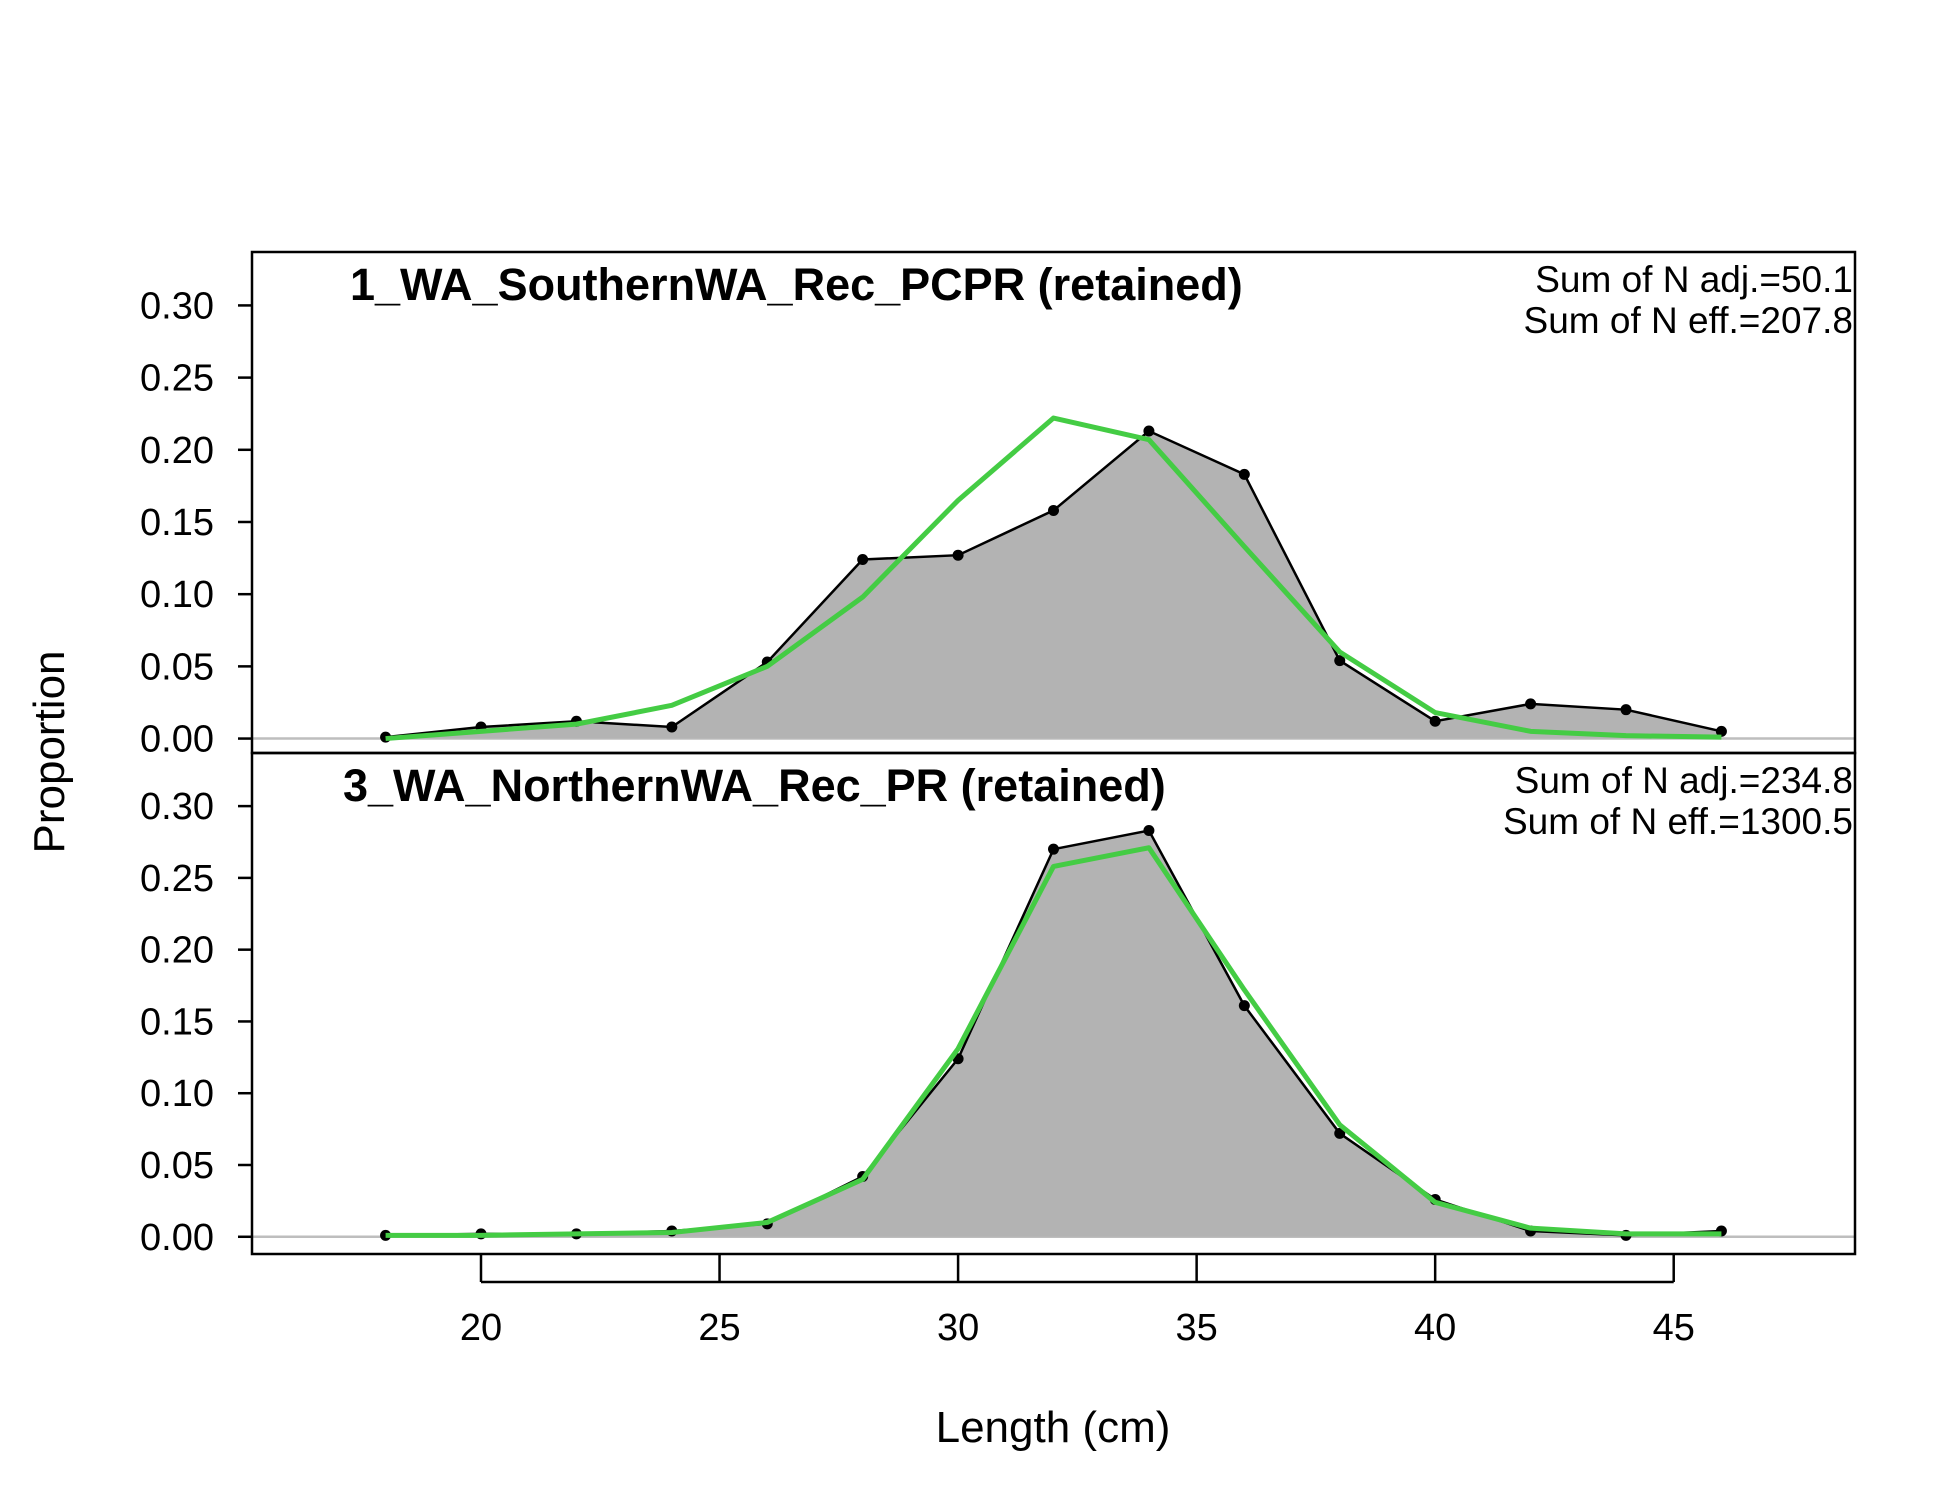 The width and height of the screenshot is (1950, 1500). I want to click on x-tick-label: 45, so click(1674, 1328).